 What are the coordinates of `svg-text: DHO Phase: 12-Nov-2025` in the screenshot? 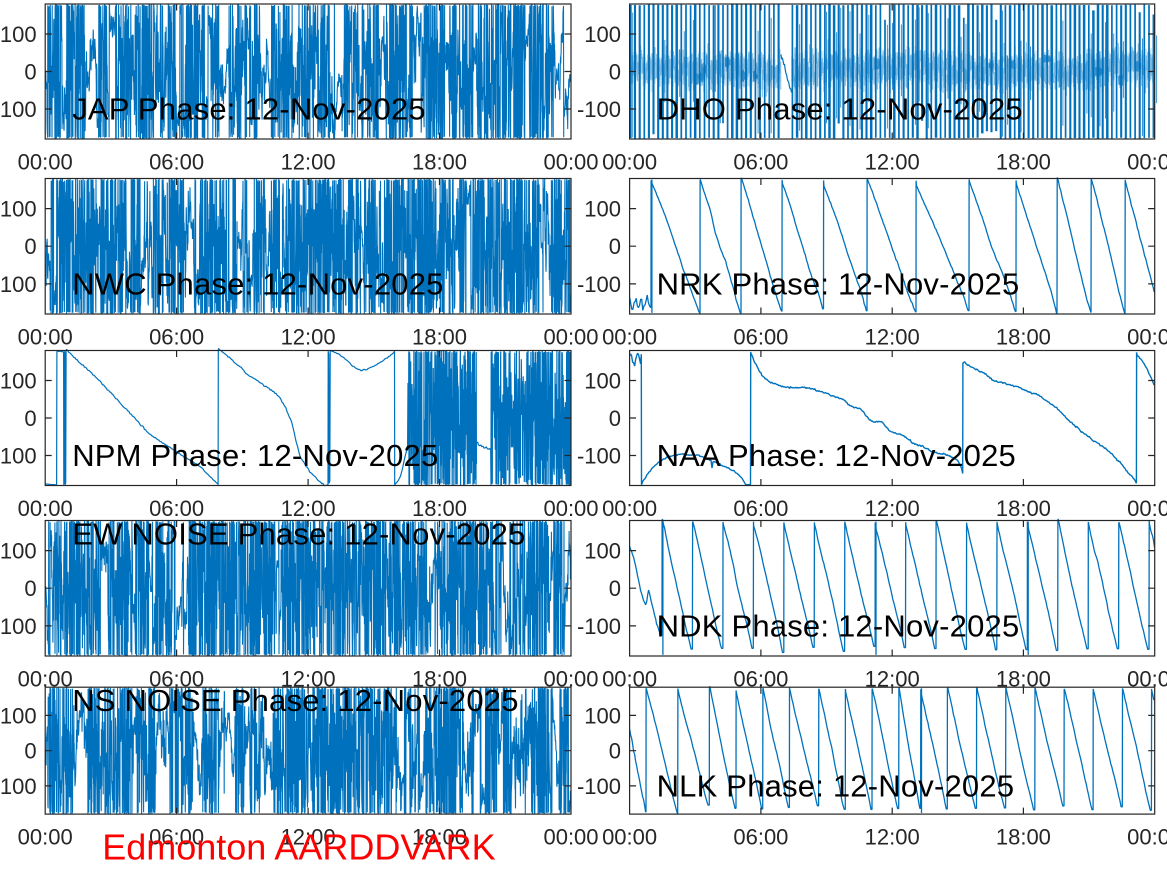 It's located at (840, 109).